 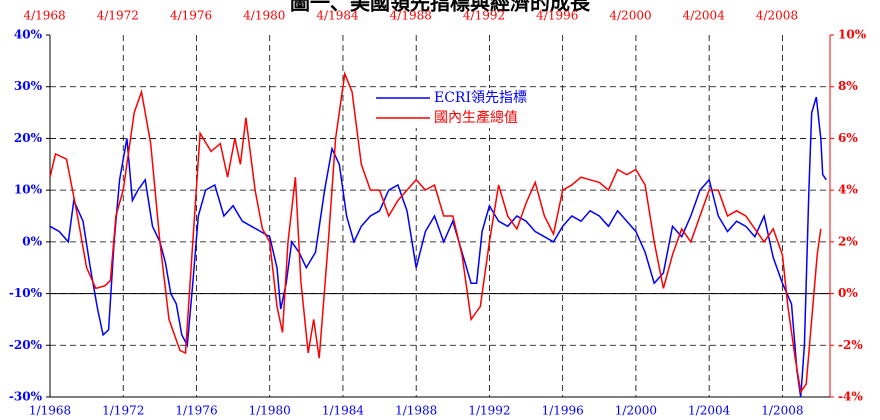 I want to click on y-tick-label: -10%, so click(x=26, y=293).